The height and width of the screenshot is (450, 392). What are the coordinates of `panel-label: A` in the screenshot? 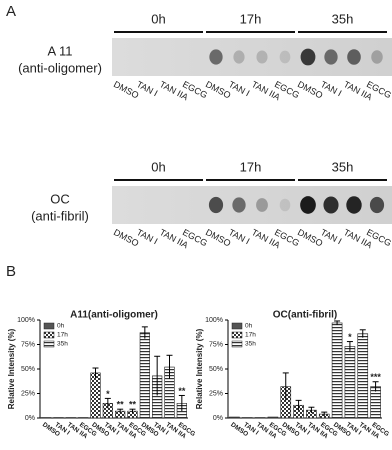 It's located at (11, 11).